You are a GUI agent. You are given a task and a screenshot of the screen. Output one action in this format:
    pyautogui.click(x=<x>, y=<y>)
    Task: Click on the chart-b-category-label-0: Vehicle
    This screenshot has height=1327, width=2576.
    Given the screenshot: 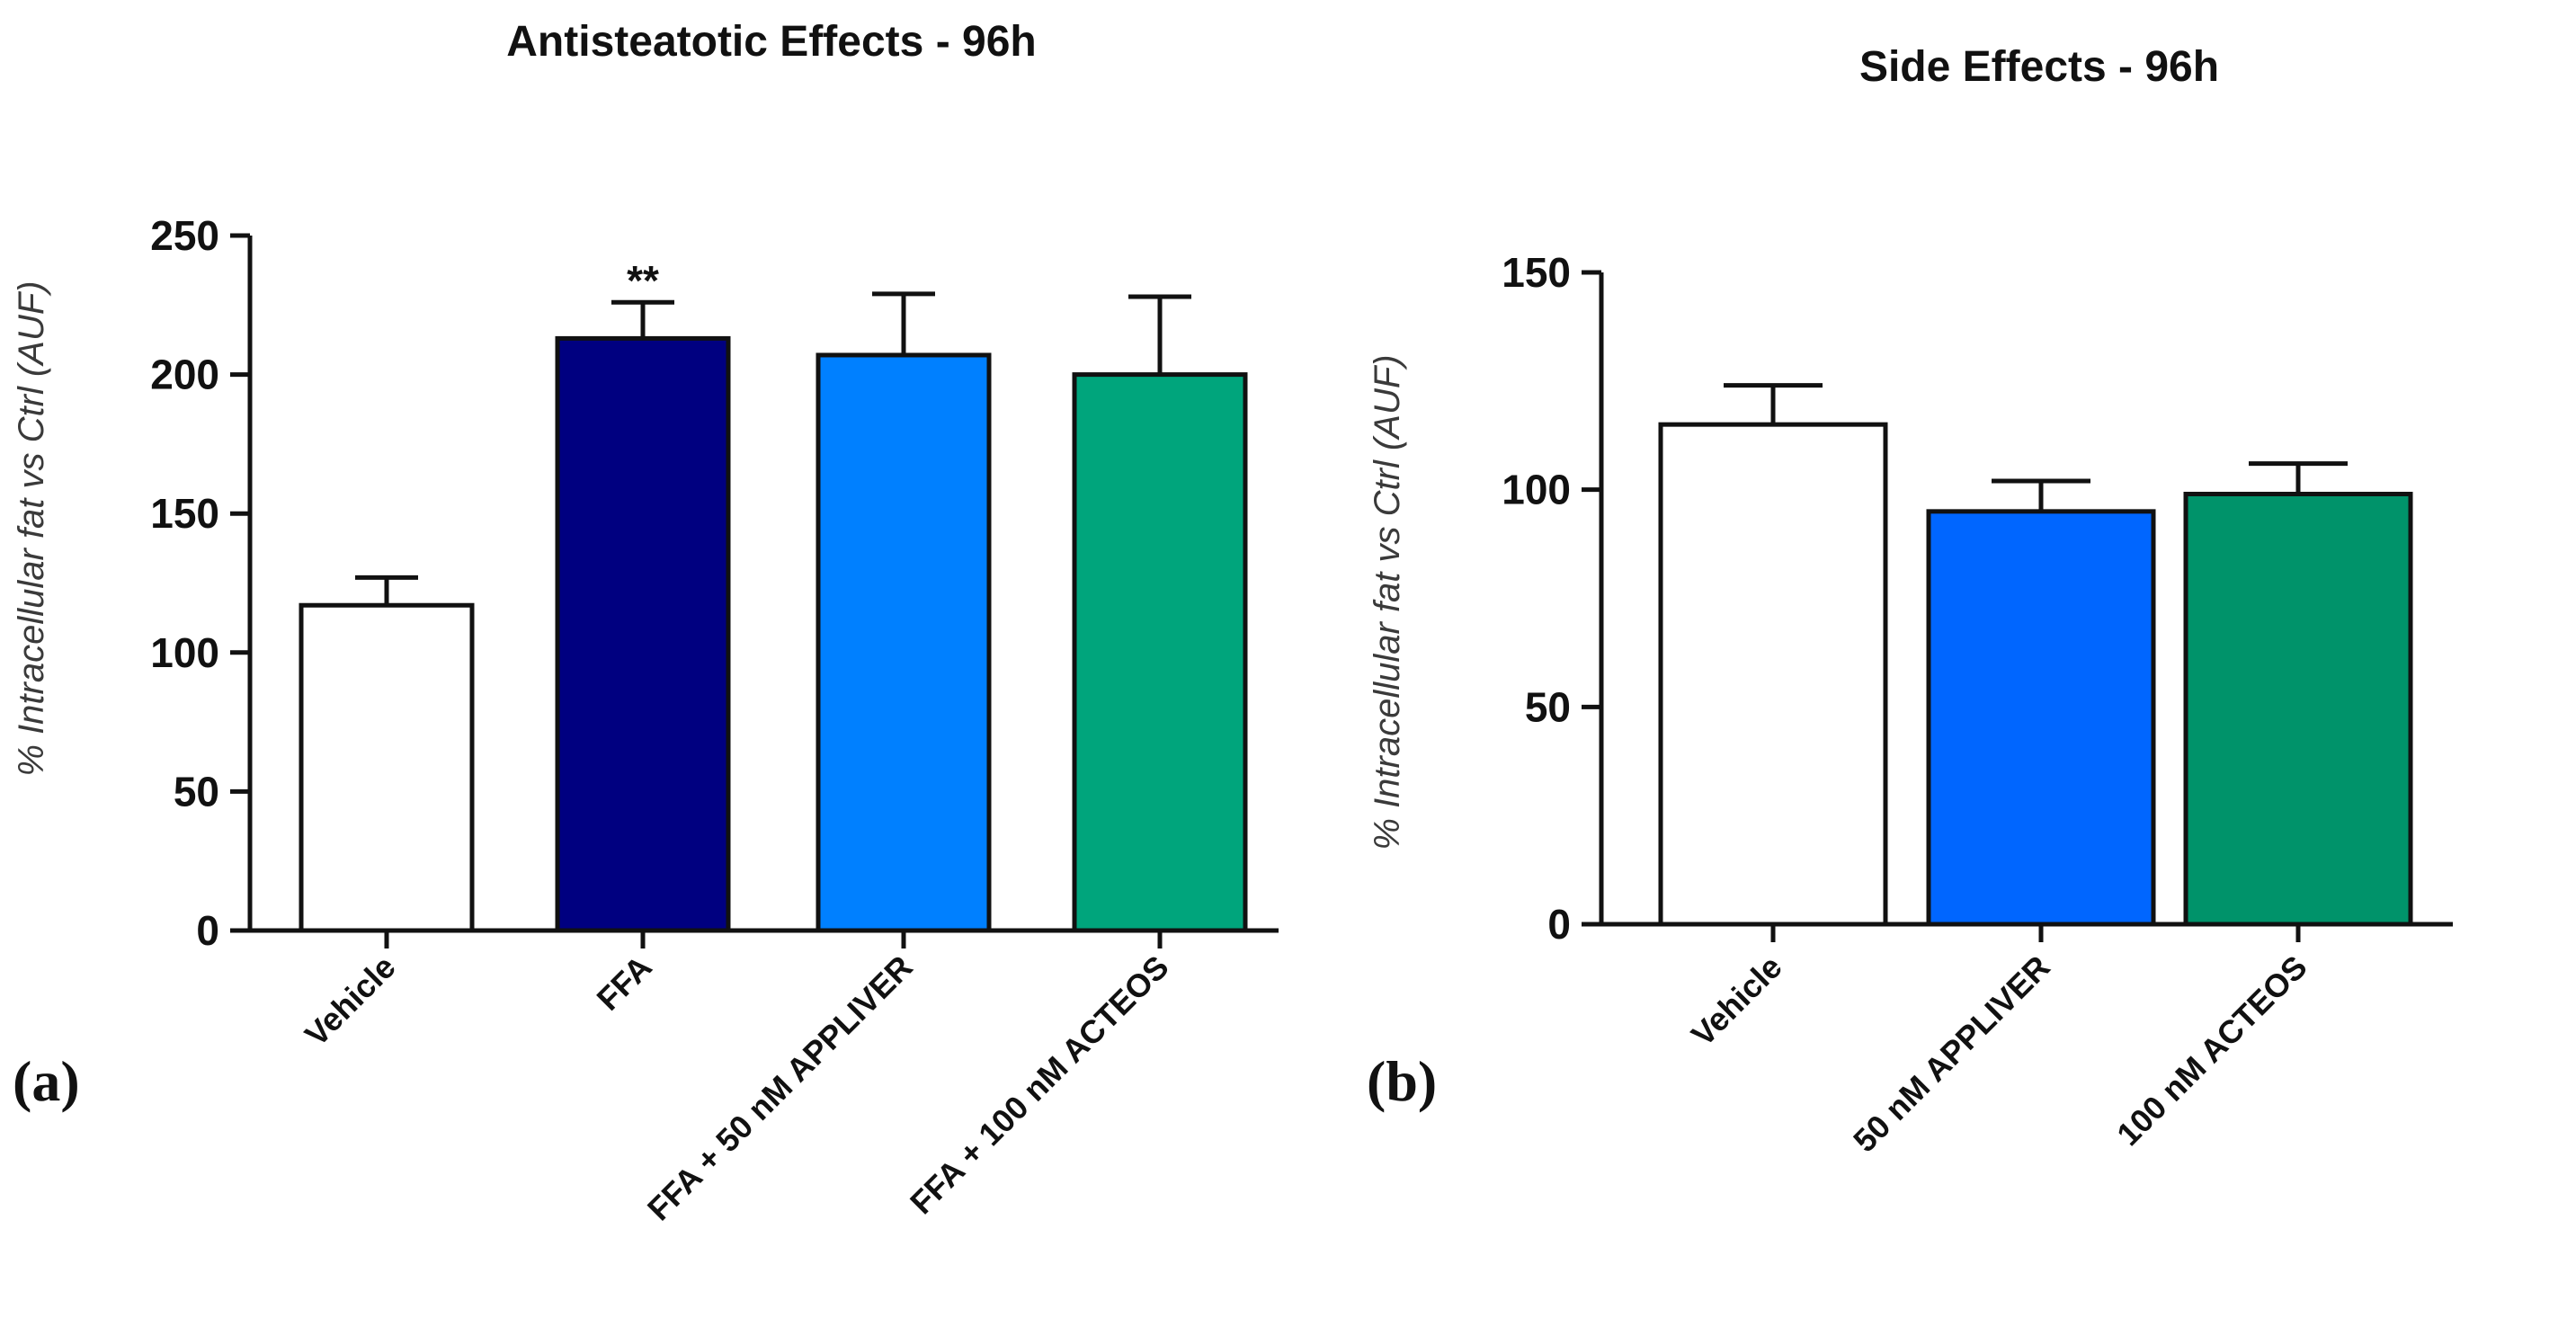 What is the action you would take?
    pyautogui.click(x=1737, y=1001)
    